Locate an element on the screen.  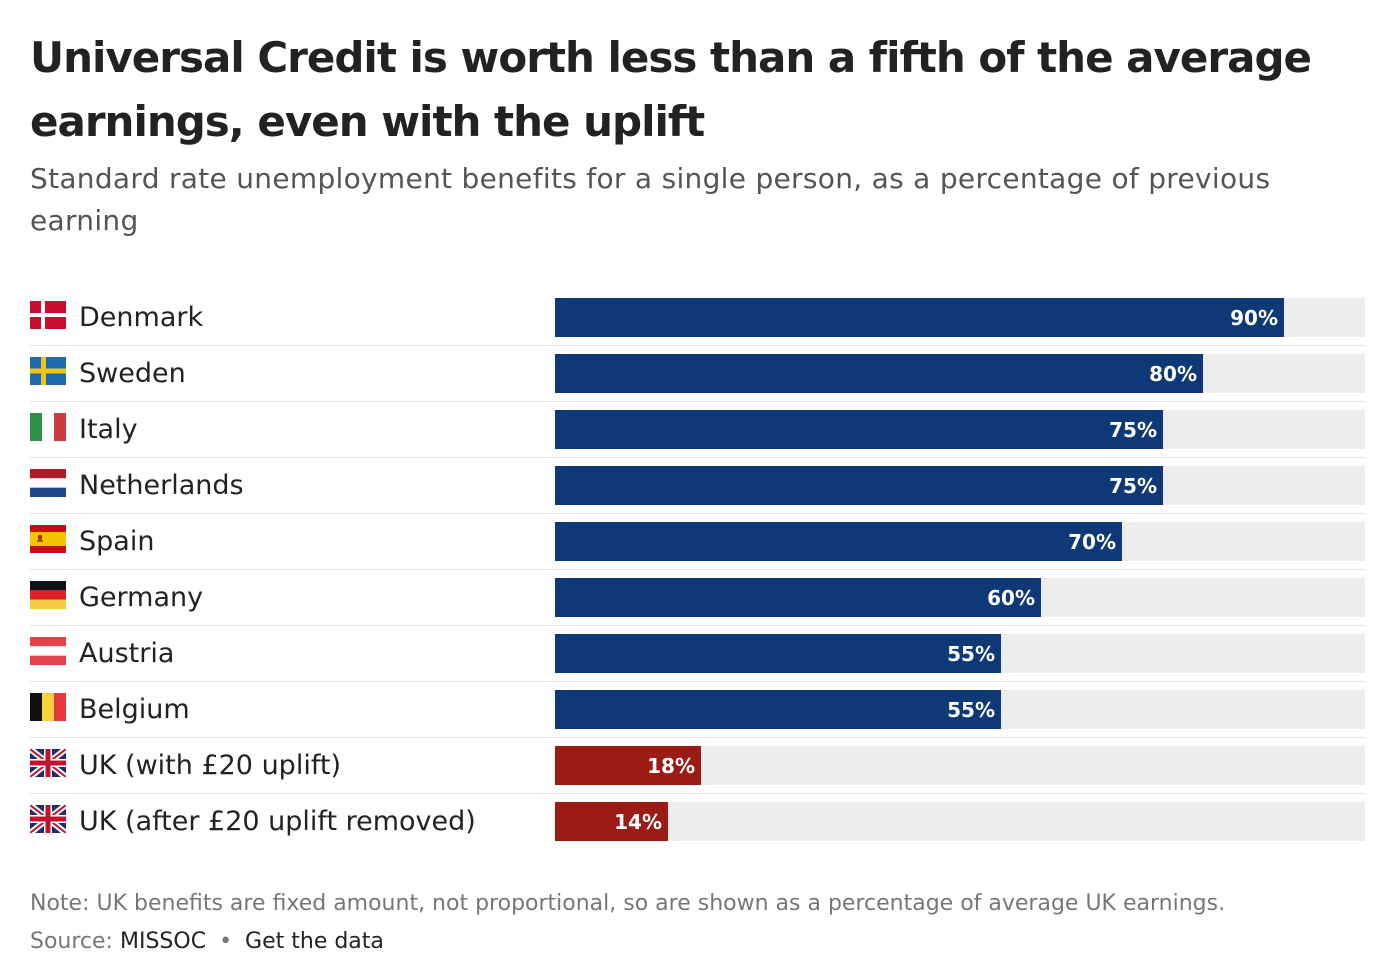
bar-row: Denmark 90% is located at coordinates (697, 318).